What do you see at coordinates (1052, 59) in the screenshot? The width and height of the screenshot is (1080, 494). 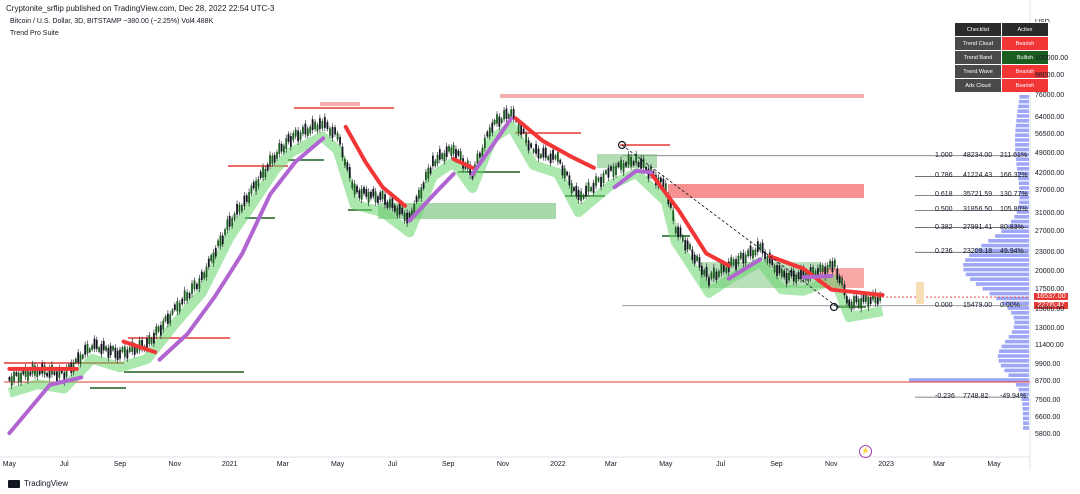 I see `y-tick-label: 100000.00` at bounding box center [1052, 59].